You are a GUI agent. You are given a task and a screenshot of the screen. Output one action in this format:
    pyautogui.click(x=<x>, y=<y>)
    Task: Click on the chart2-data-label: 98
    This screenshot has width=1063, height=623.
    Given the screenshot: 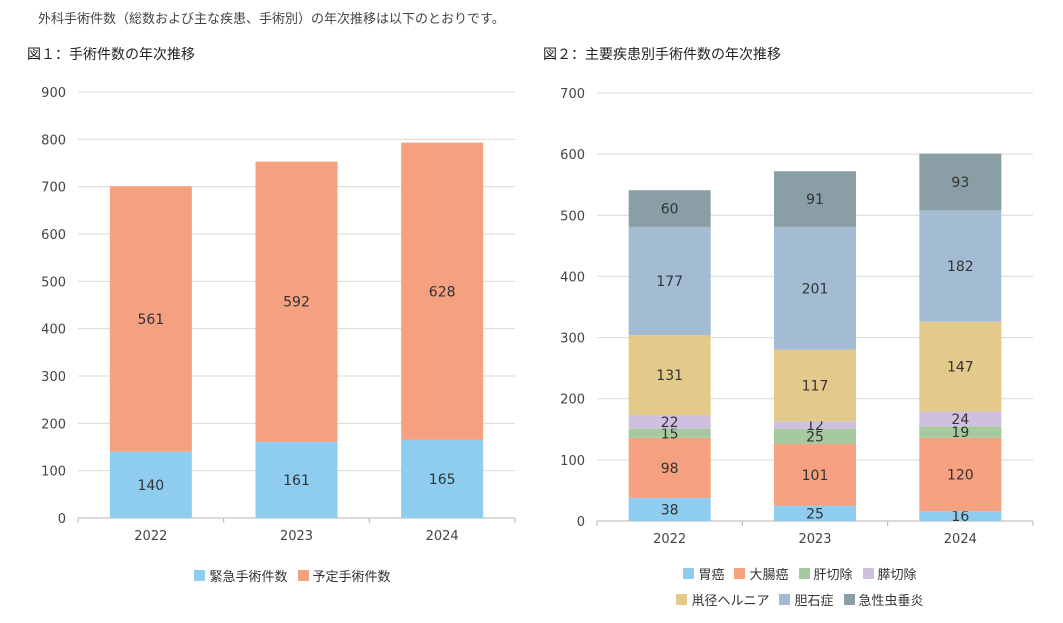 What is the action you would take?
    pyautogui.click(x=670, y=469)
    